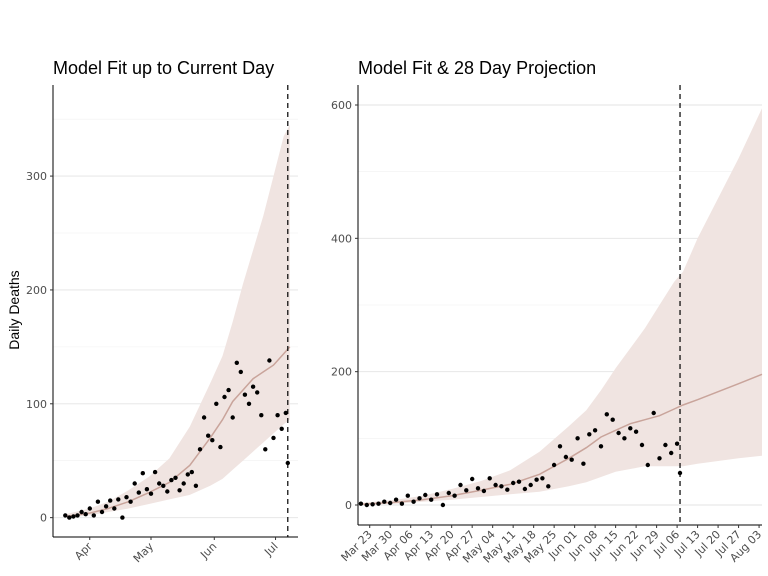  Describe the element at coordinates (270, 549) in the screenshot. I see `x-tick-label: Jul` at that location.